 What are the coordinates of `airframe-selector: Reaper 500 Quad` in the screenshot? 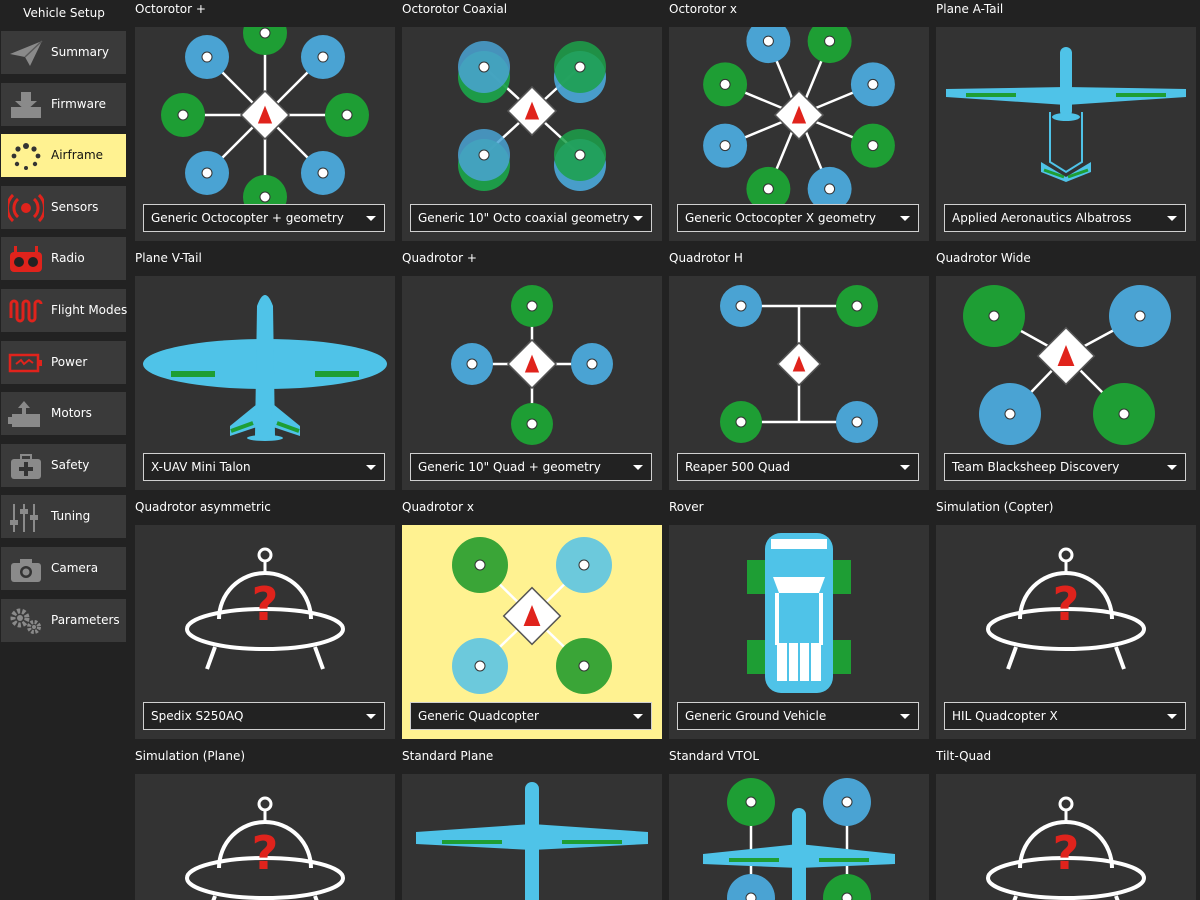 It's located at (798, 467).